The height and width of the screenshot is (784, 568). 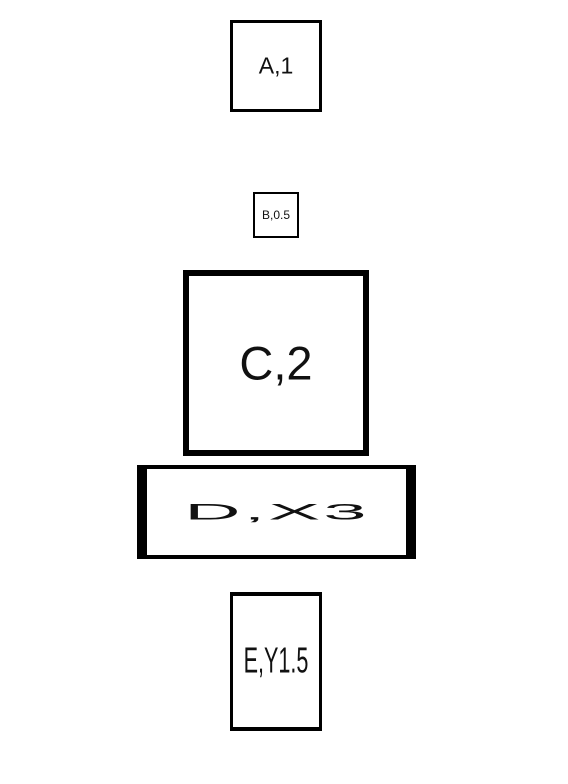 I want to click on box-c-label: C,2, so click(x=276, y=363).